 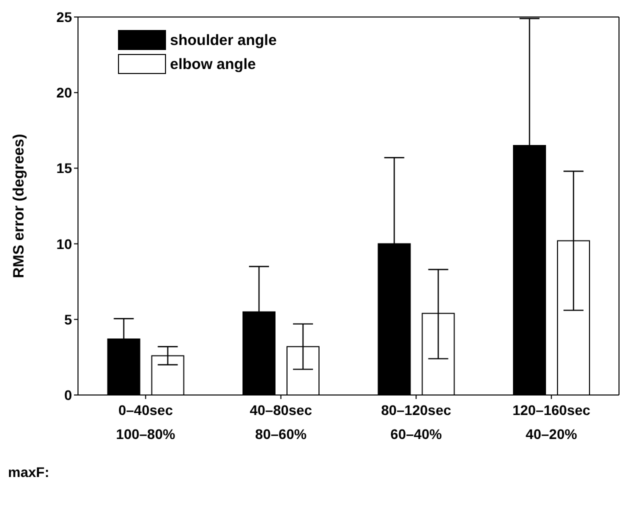 I want to click on y-tick-label: 25, so click(x=64, y=16).